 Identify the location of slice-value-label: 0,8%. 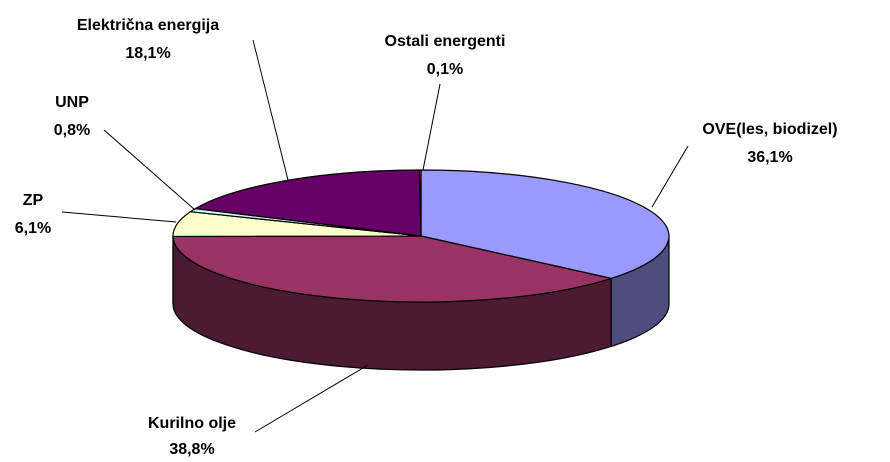
(72, 130).